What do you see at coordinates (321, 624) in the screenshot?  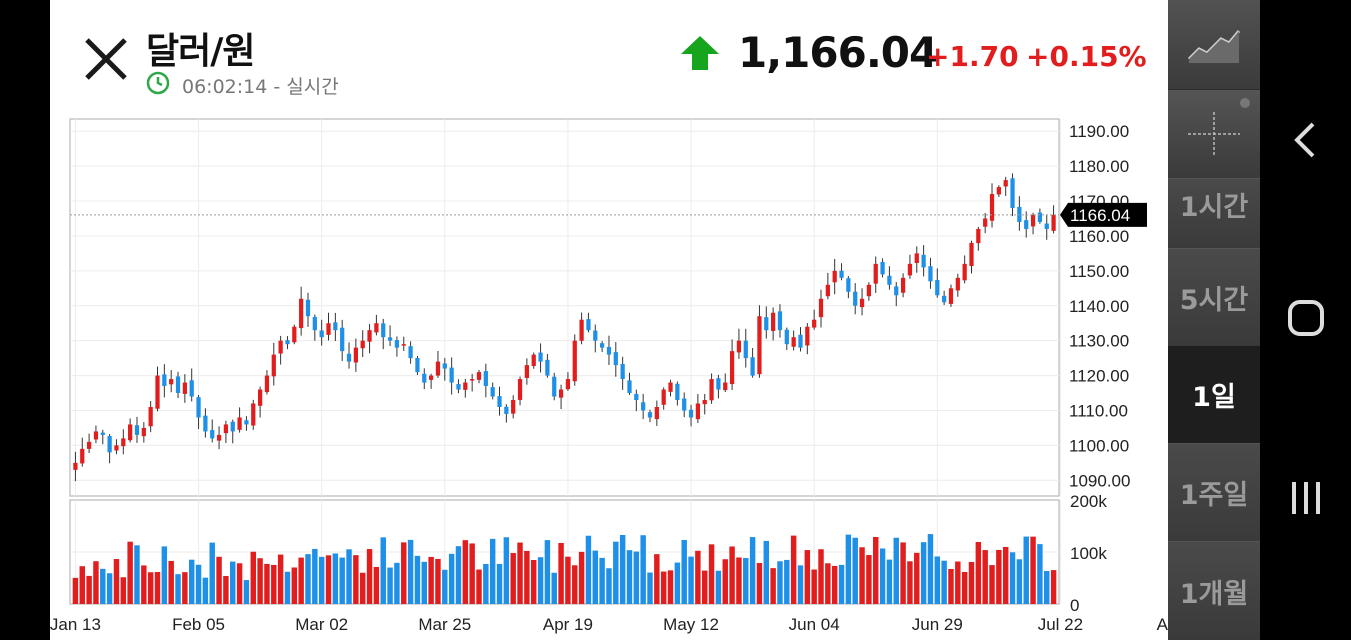 I see `time-tick-label: Mar 02` at bounding box center [321, 624].